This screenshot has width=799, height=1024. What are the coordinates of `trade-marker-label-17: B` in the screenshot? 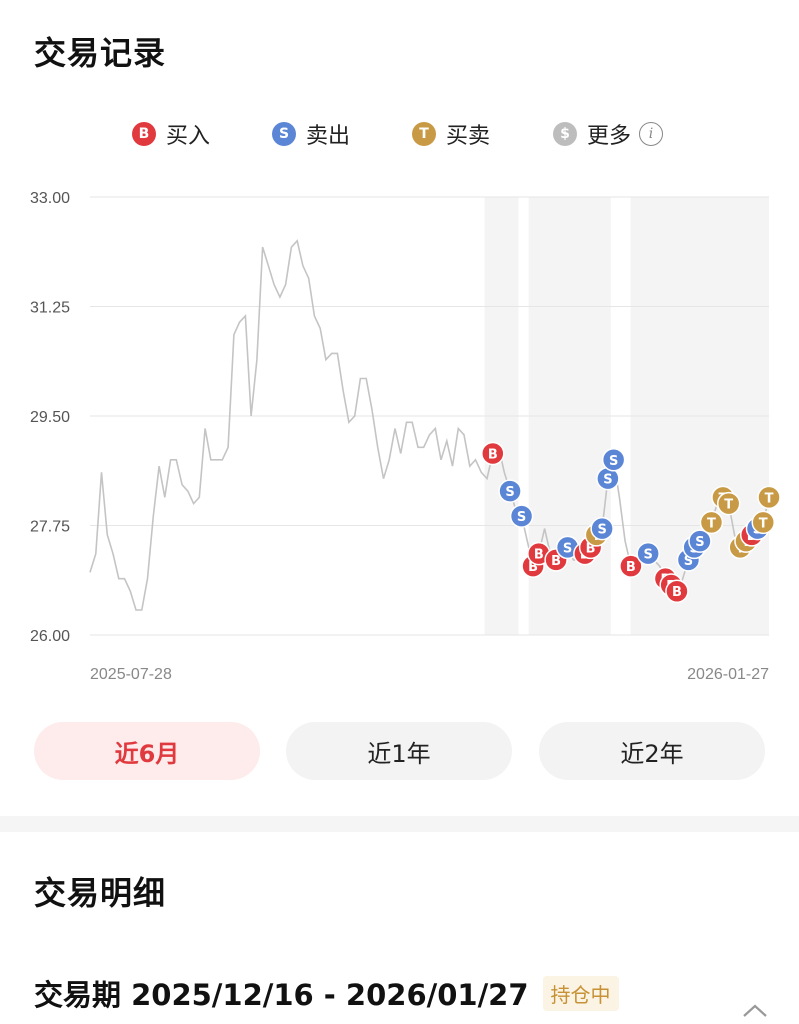 It's located at (677, 592).